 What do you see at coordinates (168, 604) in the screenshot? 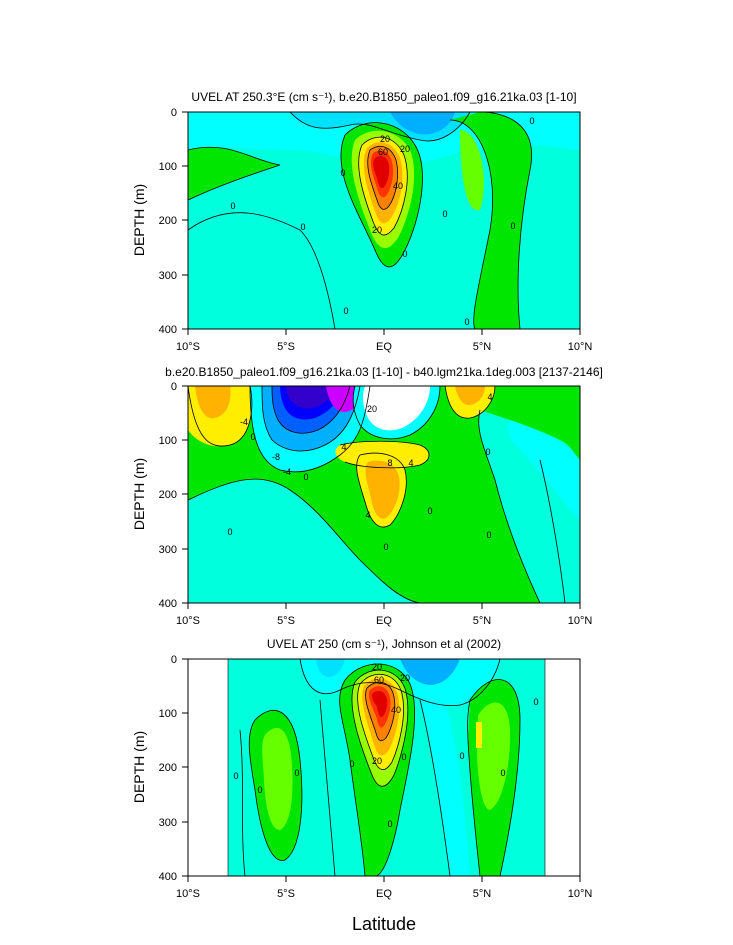
I see `panel-2-y-tick-label: 400` at bounding box center [168, 604].